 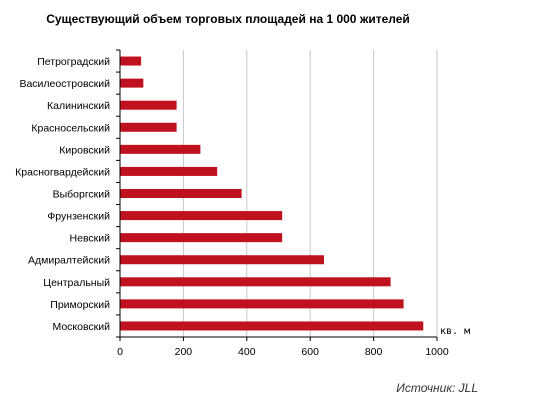 I want to click on x-tick-label: 400, so click(x=247, y=352).